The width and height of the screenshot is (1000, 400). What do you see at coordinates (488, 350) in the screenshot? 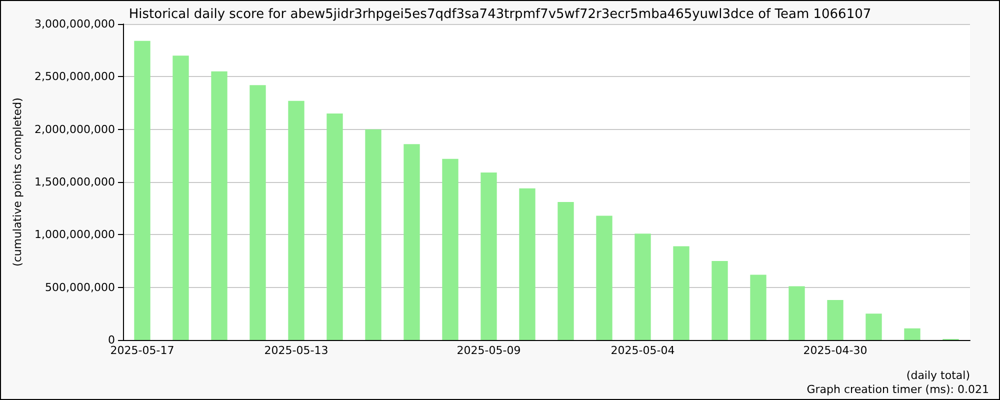
I see `x-tick-label: 2025-05-09` at bounding box center [488, 350].